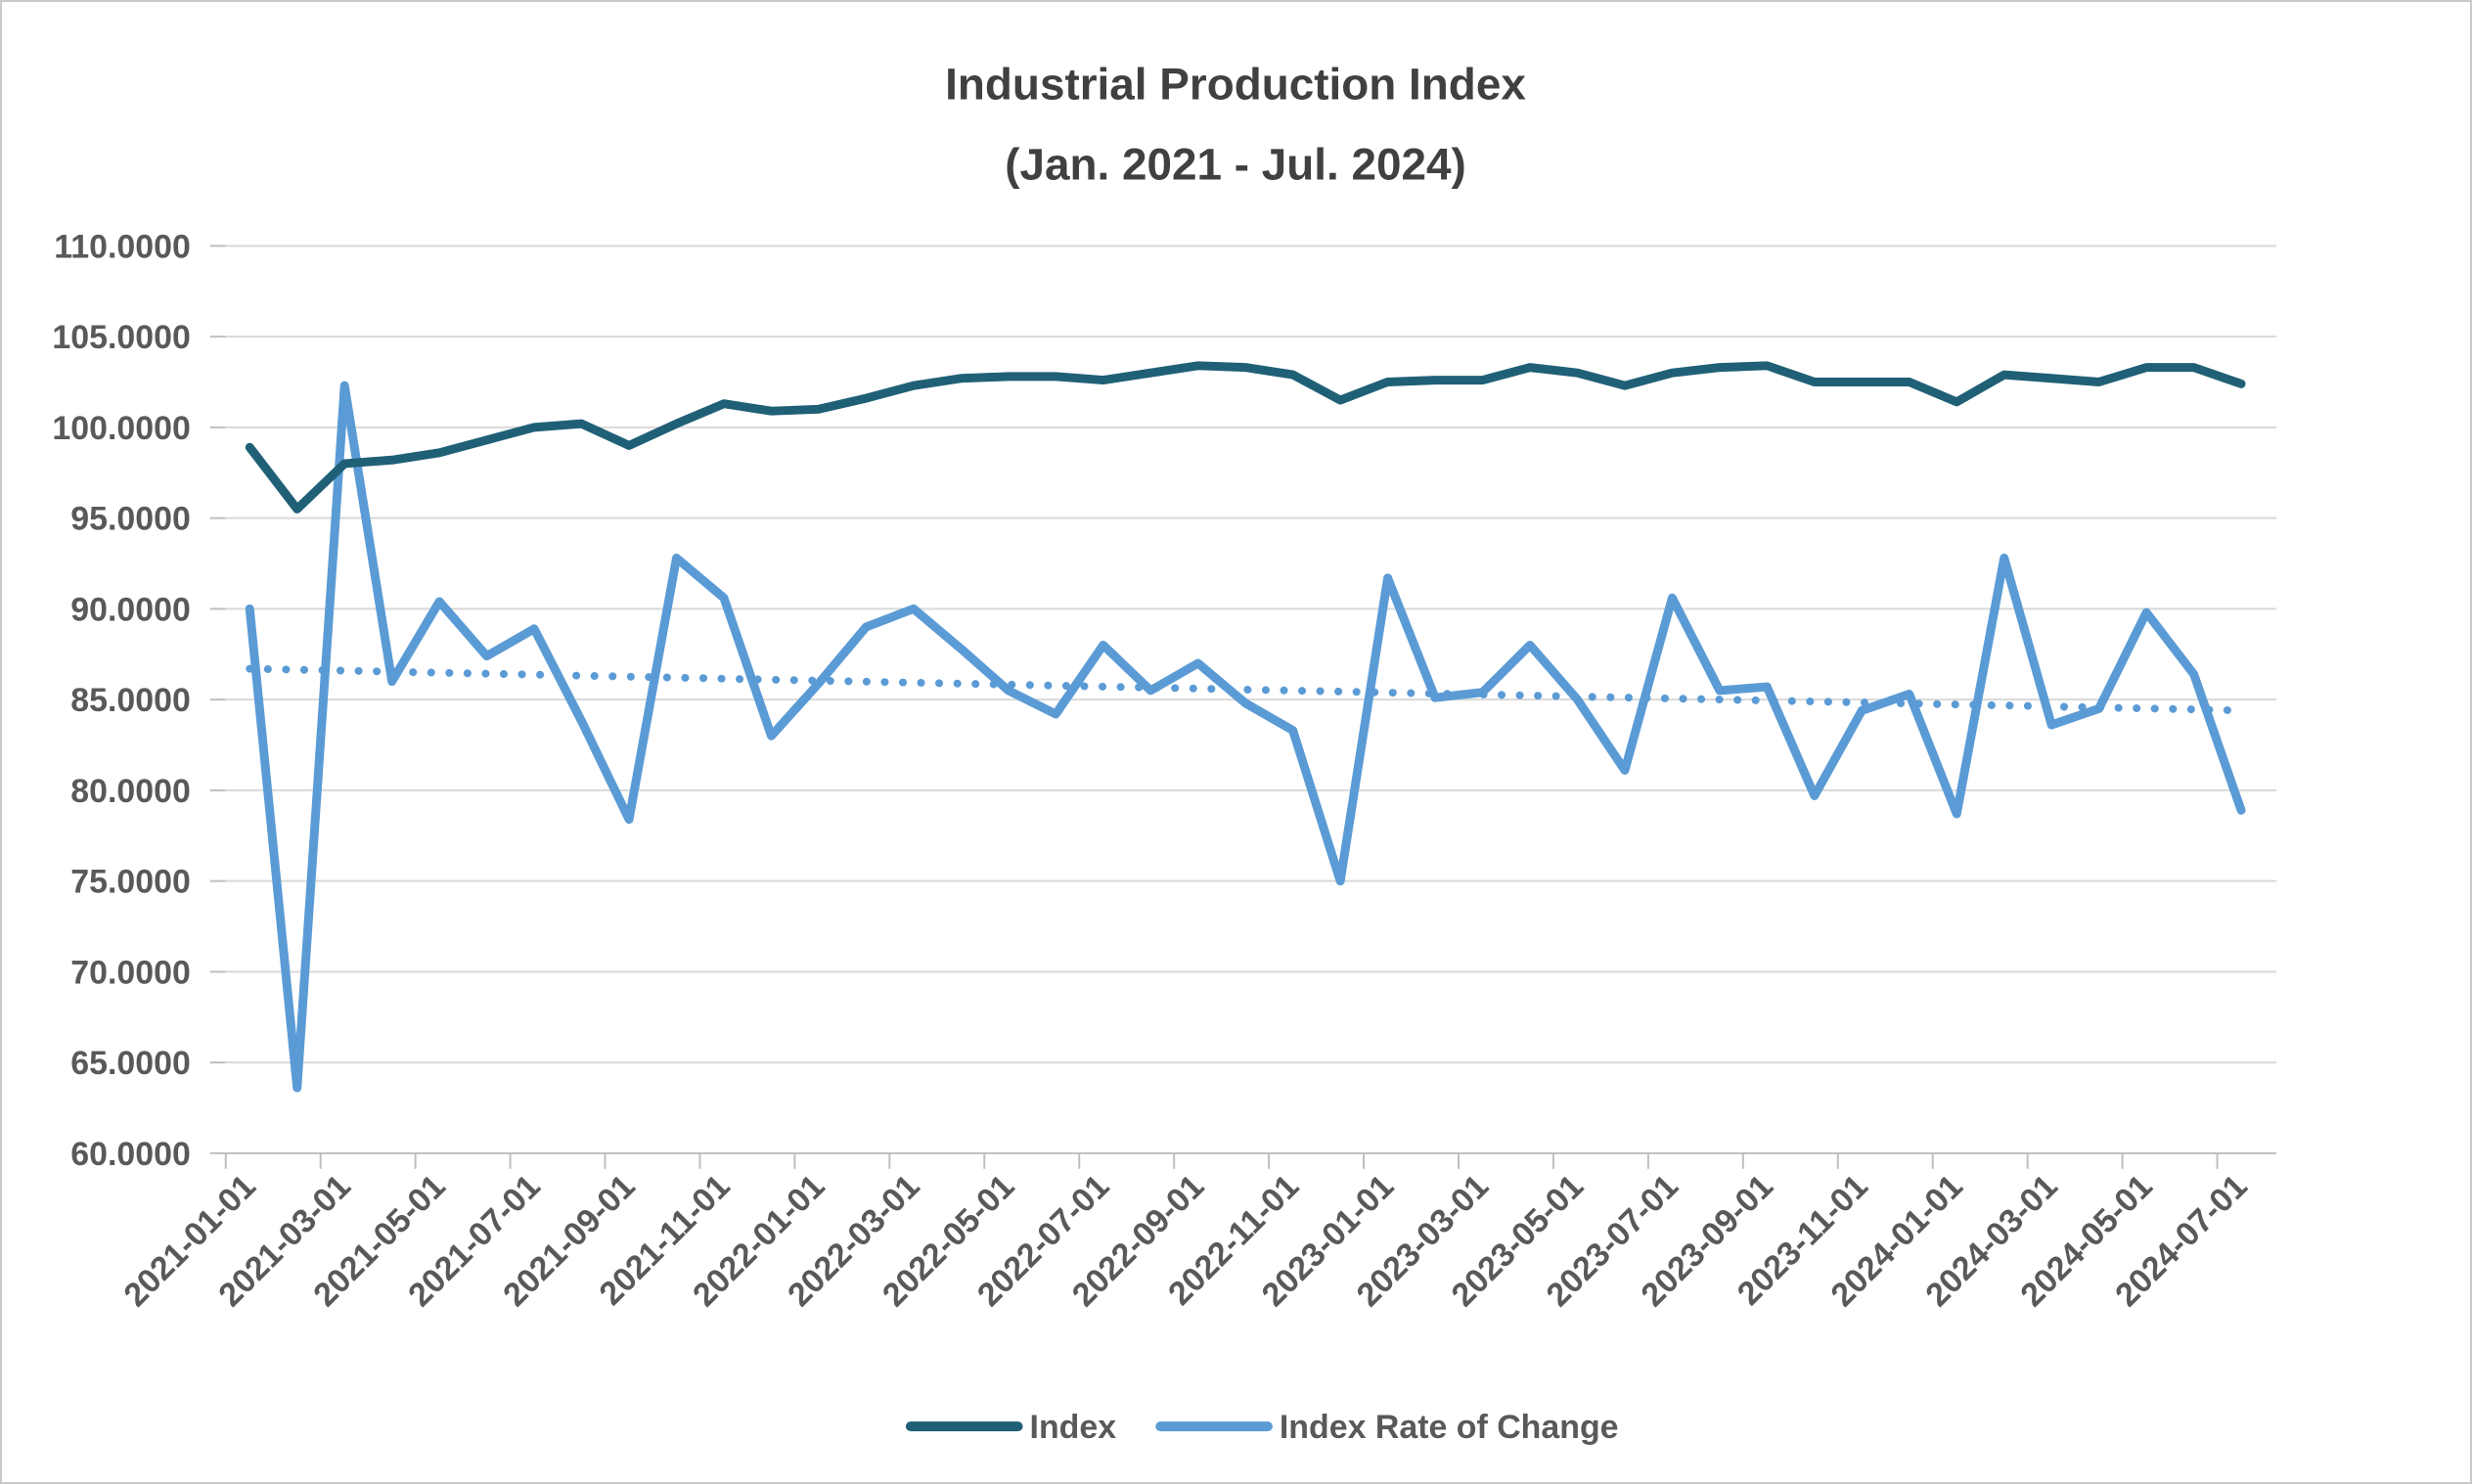 This screenshot has width=2472, height=1484. What do you see at coordinates (123, 246) in the screenshot?
I see `y-axis-label: 110.0000` at bounding box center [123, 246].